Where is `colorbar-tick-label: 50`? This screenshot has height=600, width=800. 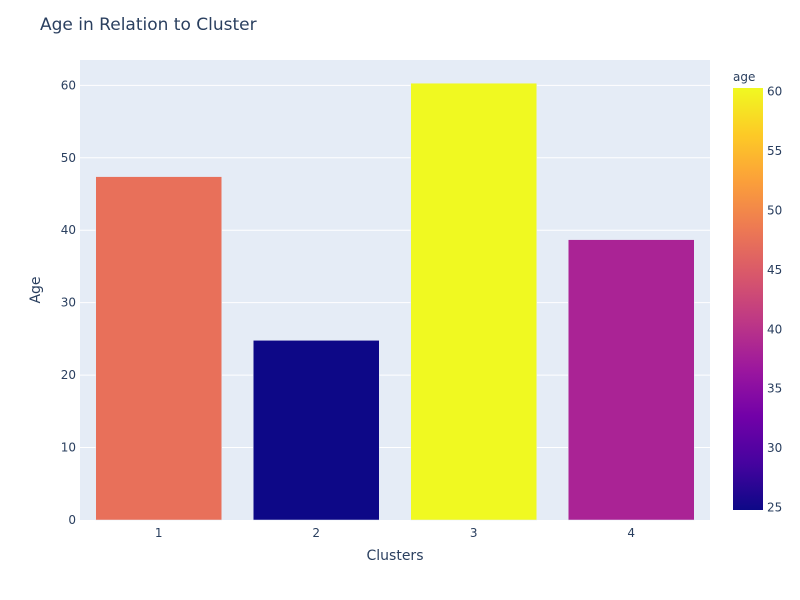 colorbar-tick-label: 50 is located at coordinates (774, 210).